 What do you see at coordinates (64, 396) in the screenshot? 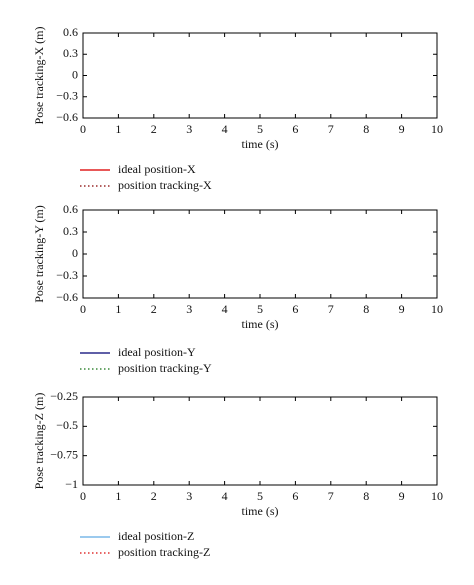
I see `y-tick-label: −0.25` at bounding box center [64, 396].